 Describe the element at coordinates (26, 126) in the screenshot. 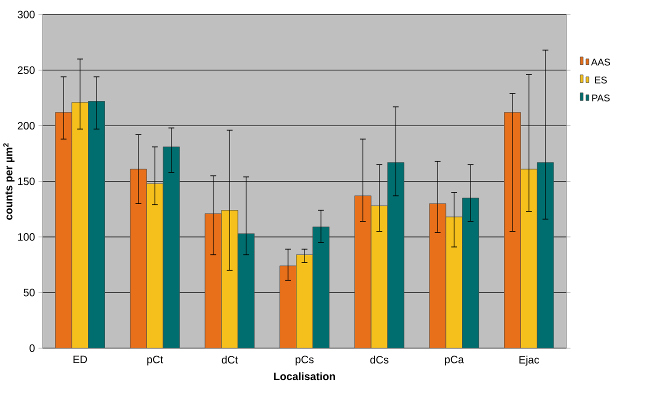

I see `y-tick-label: 200` at that location.